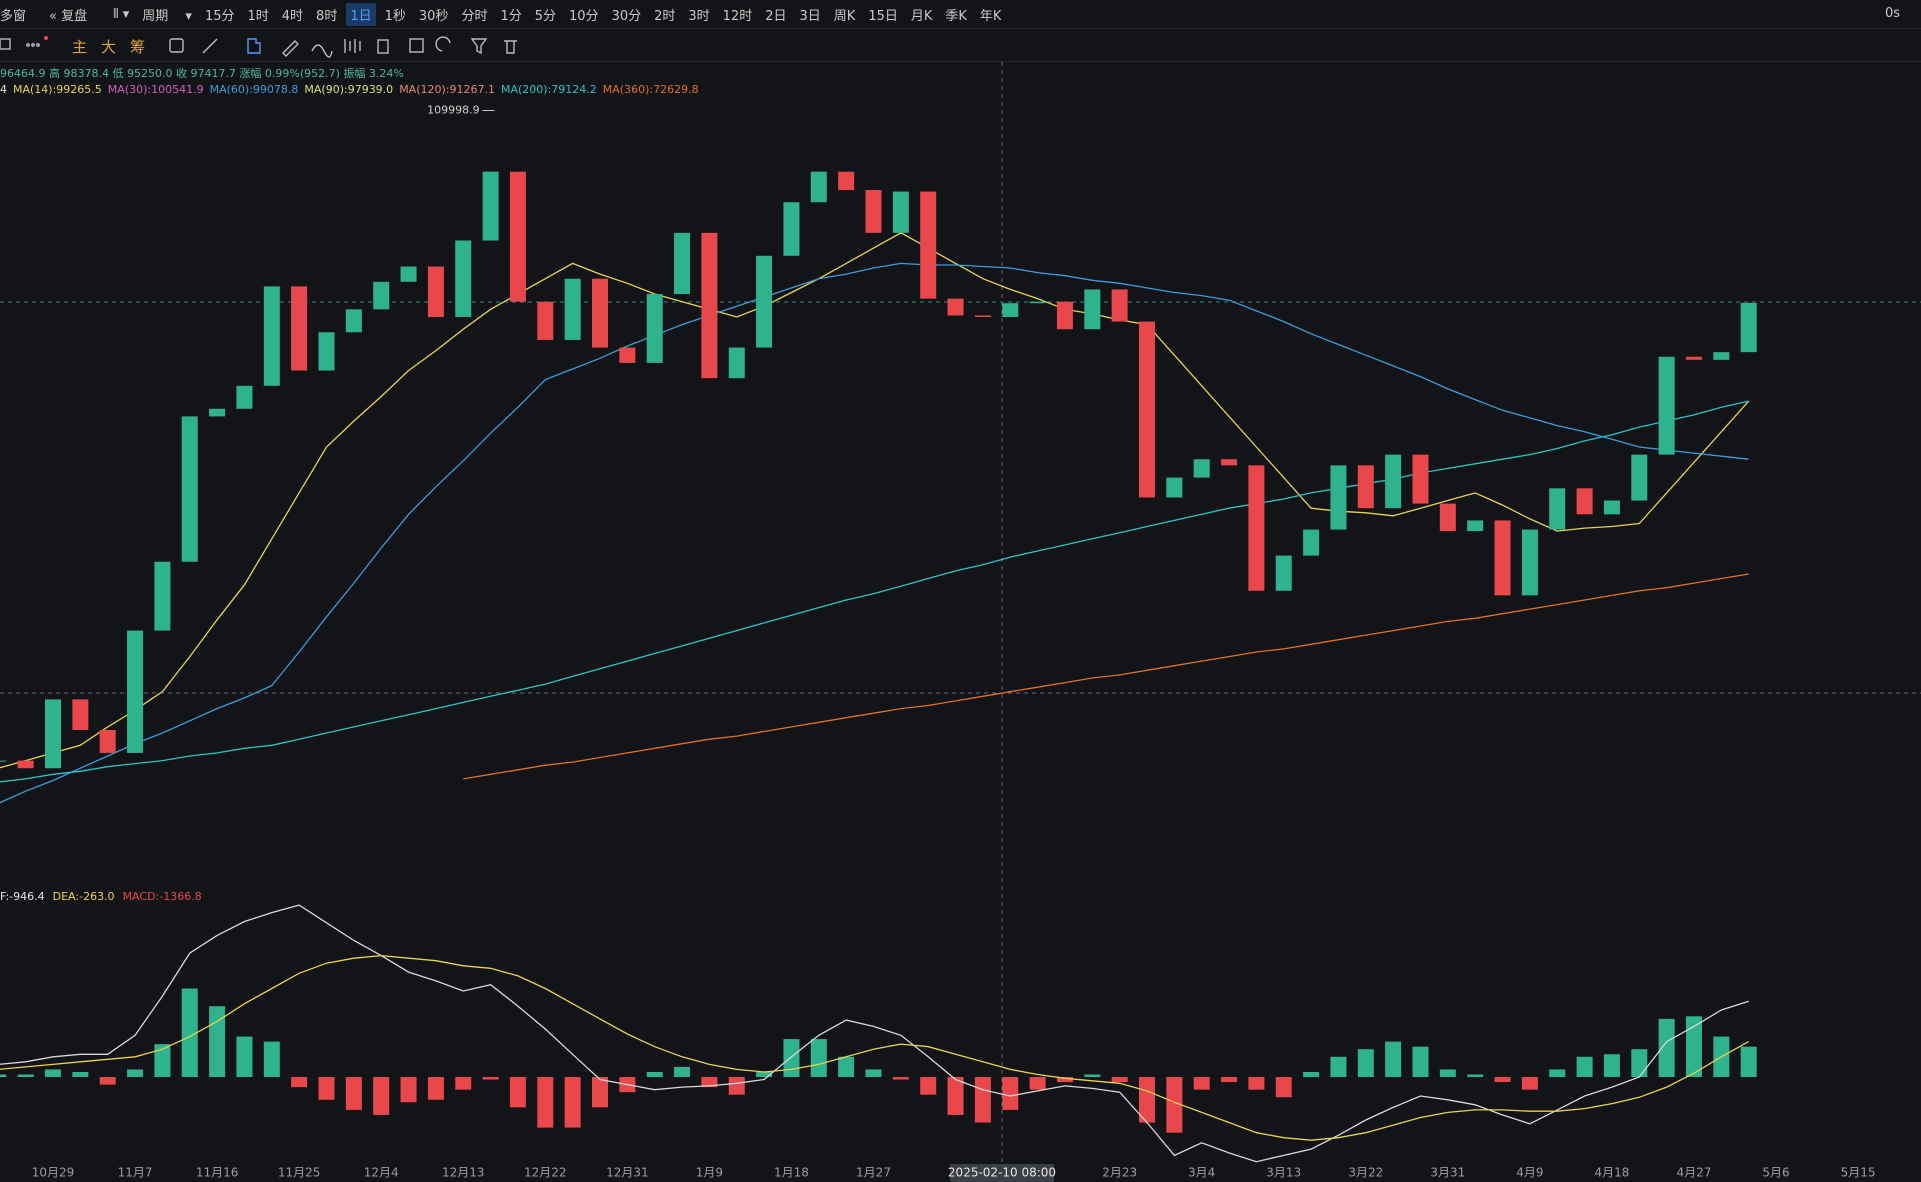 The width and height of the screenshot is (1921, 1182). What do you see at coordinates (776, 16) in the screenshot?
I see `period-button: 2日` at bounding box center [776, 16].